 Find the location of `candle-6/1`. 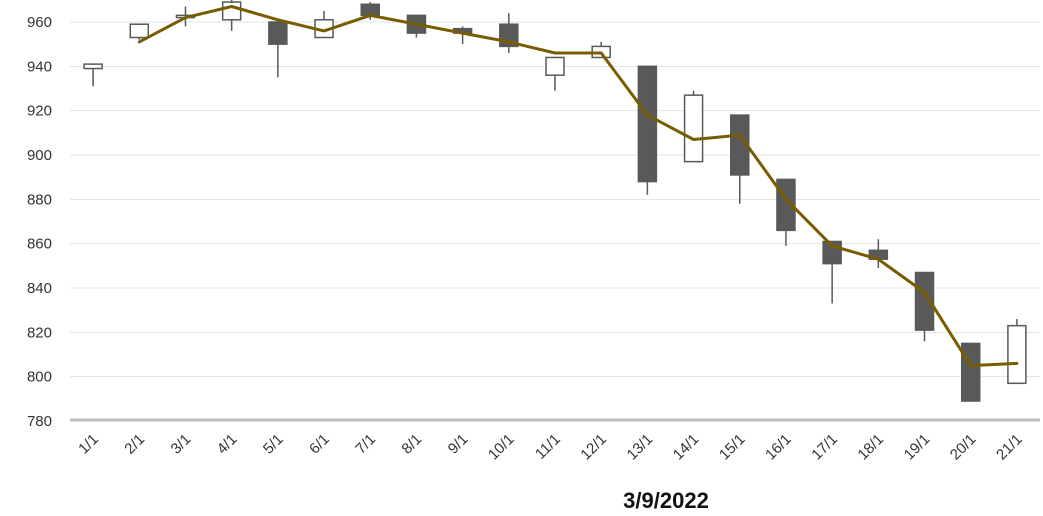

candle-6/1 is located at coordinates (324, 24).